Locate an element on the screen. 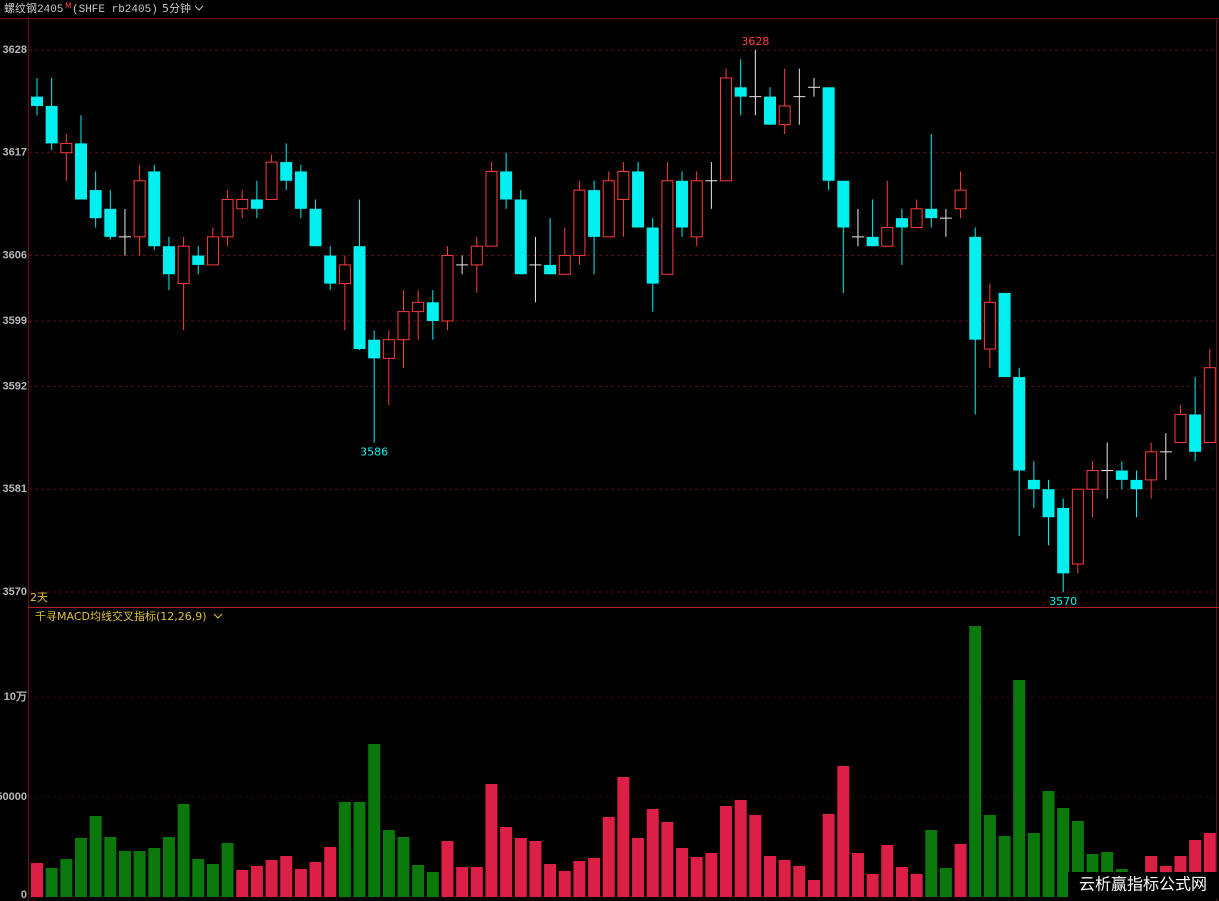  symbol: 螺纹钢2405 is located at coordinates (33, 8).